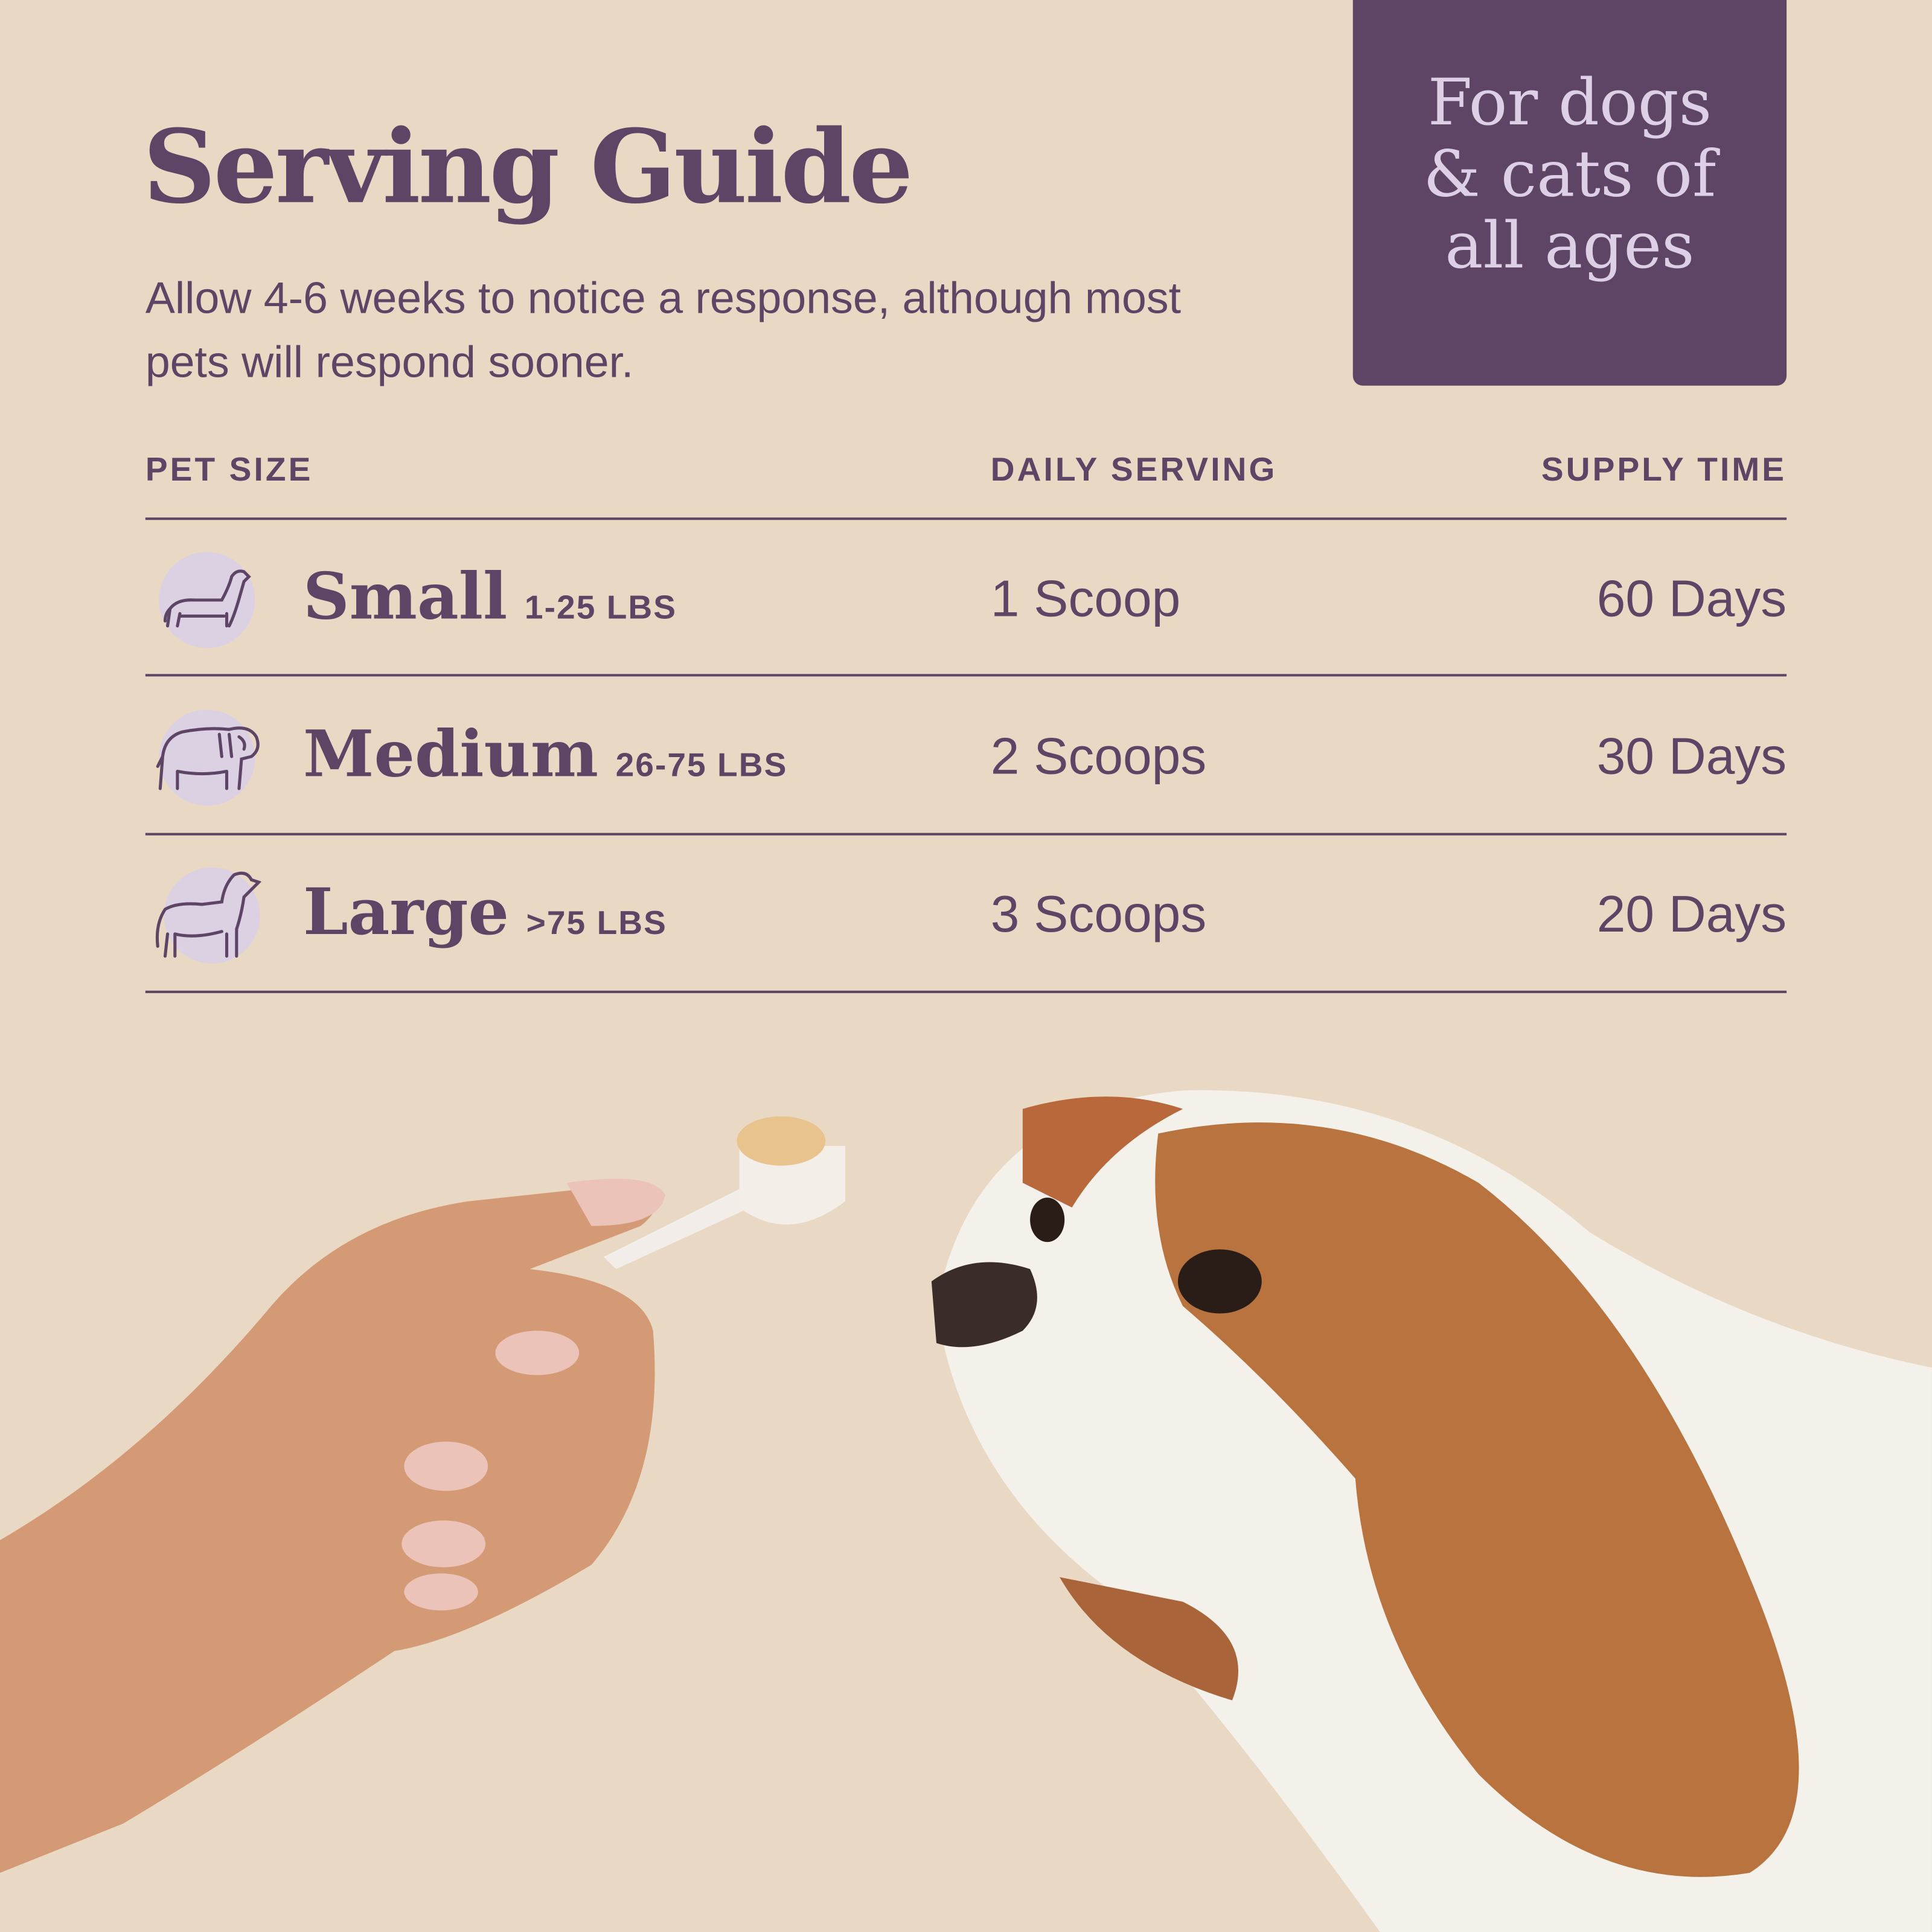  Describe the element at coordinates (1692, 598) in the screenshot. I see `supply-time: 60 Days` at that location.